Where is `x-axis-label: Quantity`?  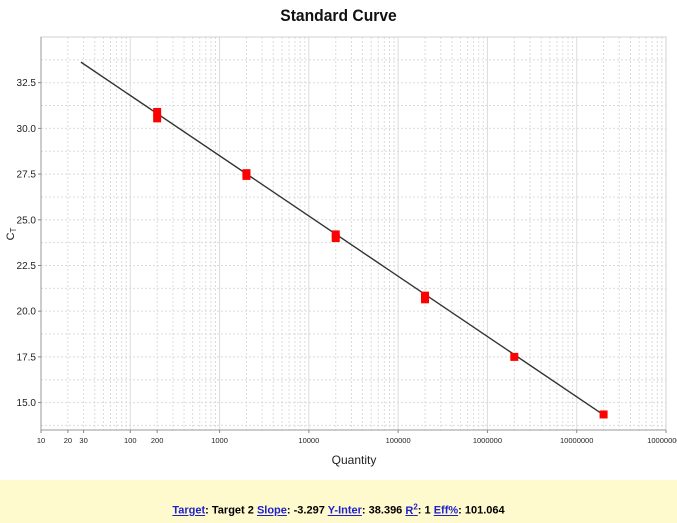
x-axis-label: Quantity is located at coordinates (354, 460).